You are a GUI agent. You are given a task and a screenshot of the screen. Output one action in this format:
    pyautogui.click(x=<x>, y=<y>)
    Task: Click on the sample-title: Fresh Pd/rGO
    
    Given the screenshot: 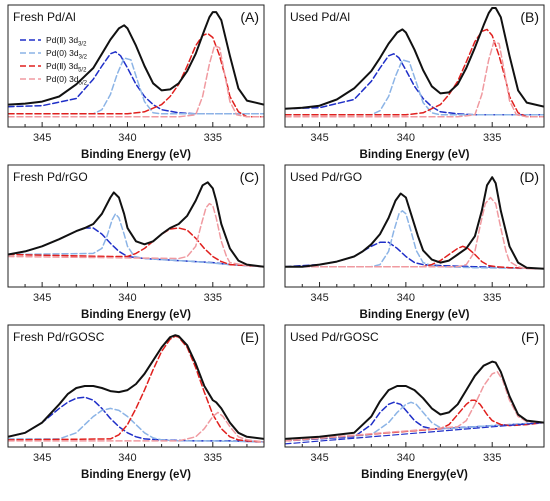 What is the action you would take?
    pyautogui.click(x=50, y=177)
    